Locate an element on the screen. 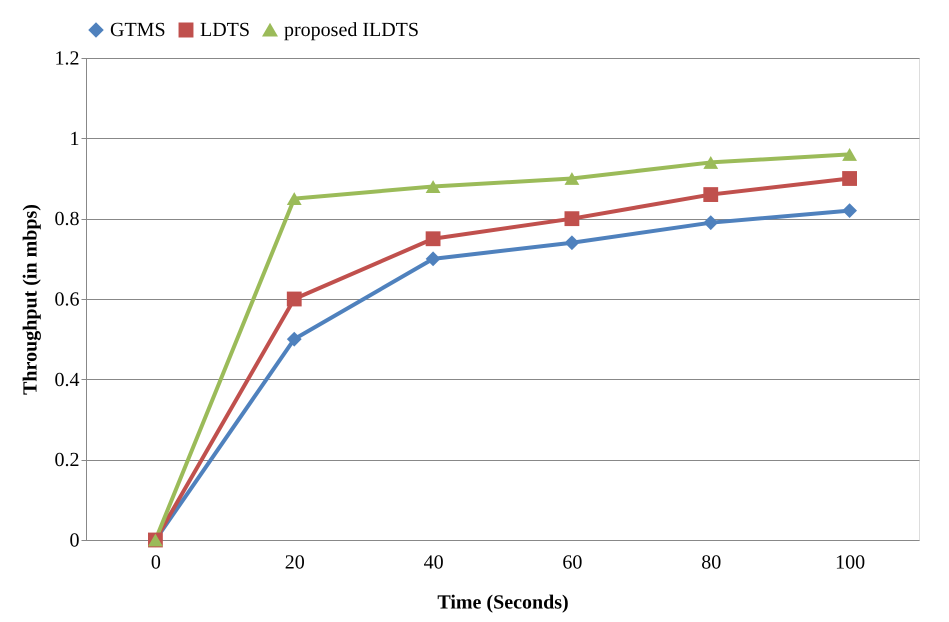 This screenshot has height=622, width=949. x-tick-label: 60 is located at coordinates (572, 563).